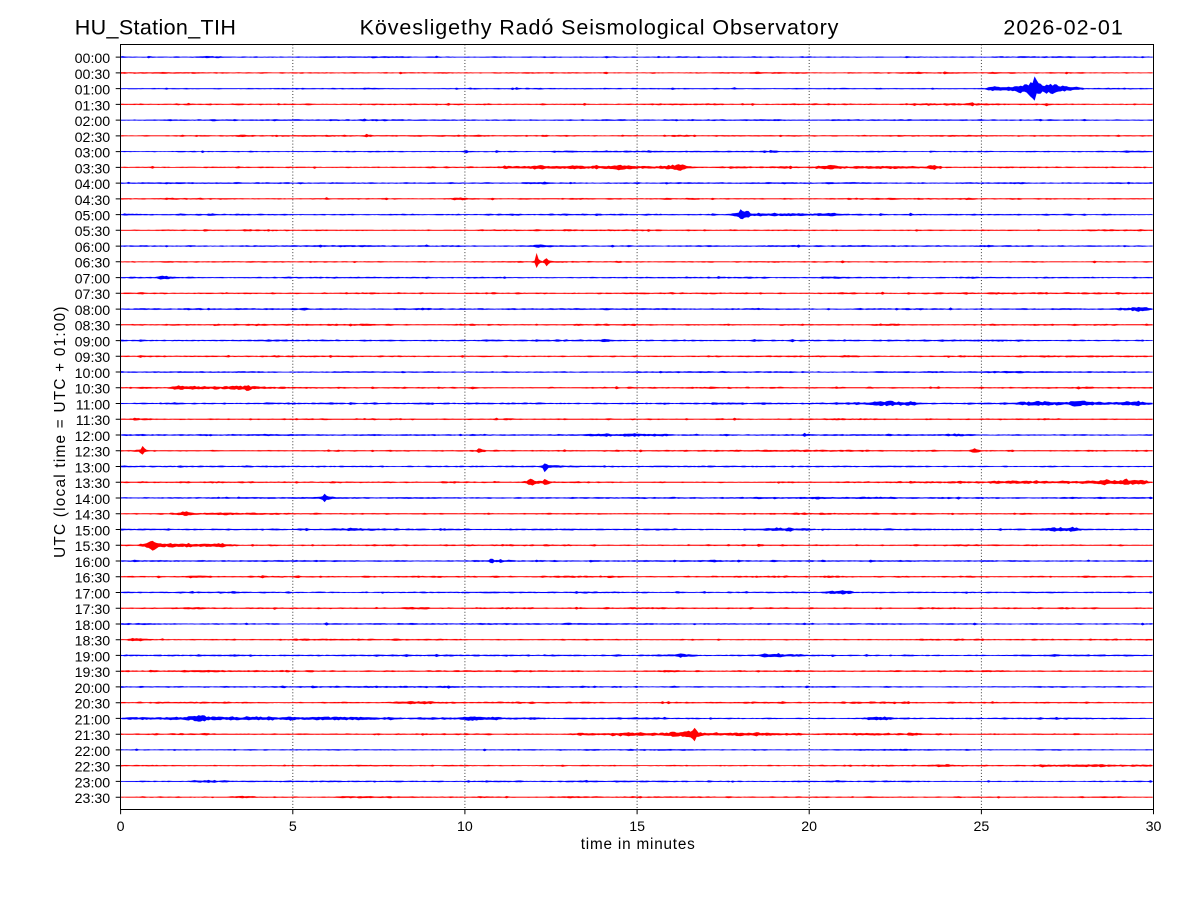 This screenshot has width=1200, height=900. What do you see at coordinates (93, 91) in the screenshot?
I see `svg-text: 01:00` at bounding box center [93, 91].